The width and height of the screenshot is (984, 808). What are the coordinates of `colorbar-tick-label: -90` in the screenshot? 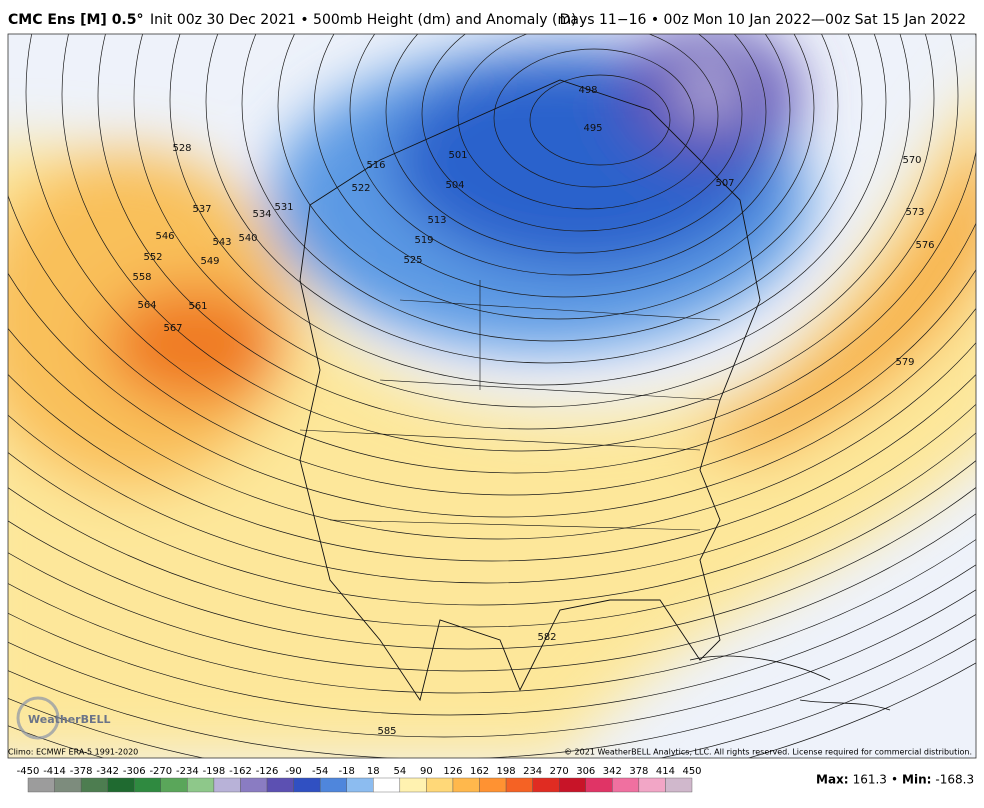 It's located at (293, 771).